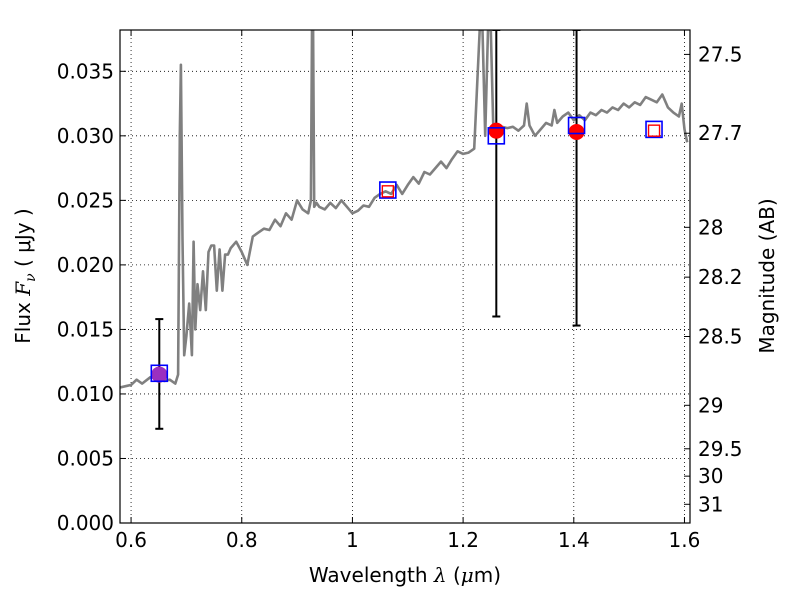  Describe the element at coordinates (710, 504) in the screenshot. I see `magnitude-tick-label: 31` at that location.